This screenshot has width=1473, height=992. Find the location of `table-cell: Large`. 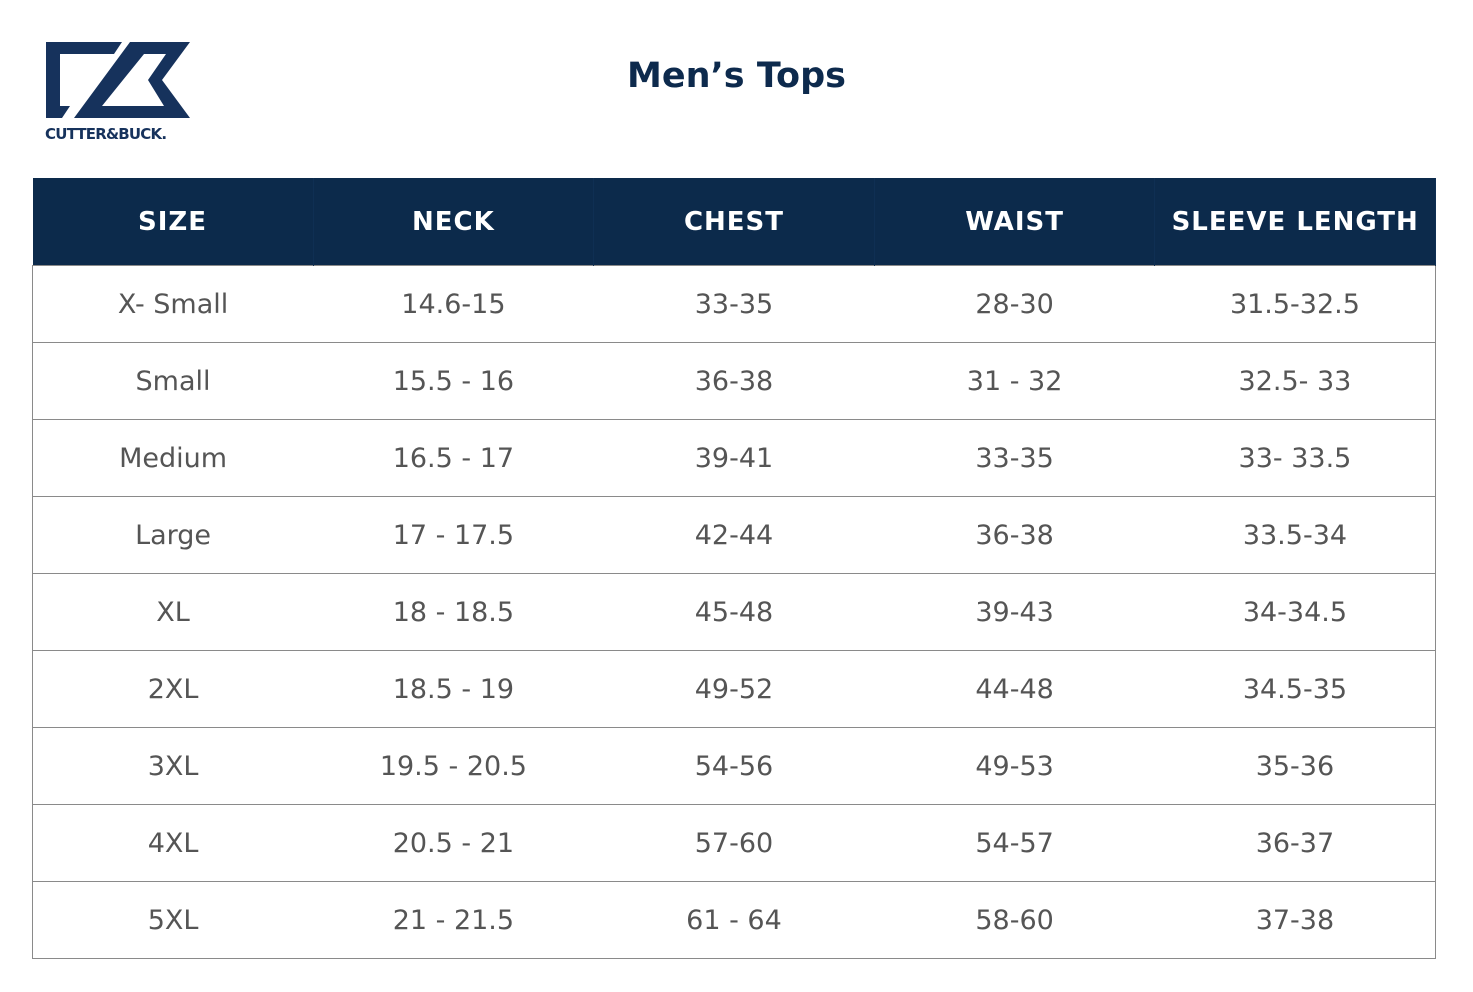

table-cell: Large is located at coordinates (173, 535).